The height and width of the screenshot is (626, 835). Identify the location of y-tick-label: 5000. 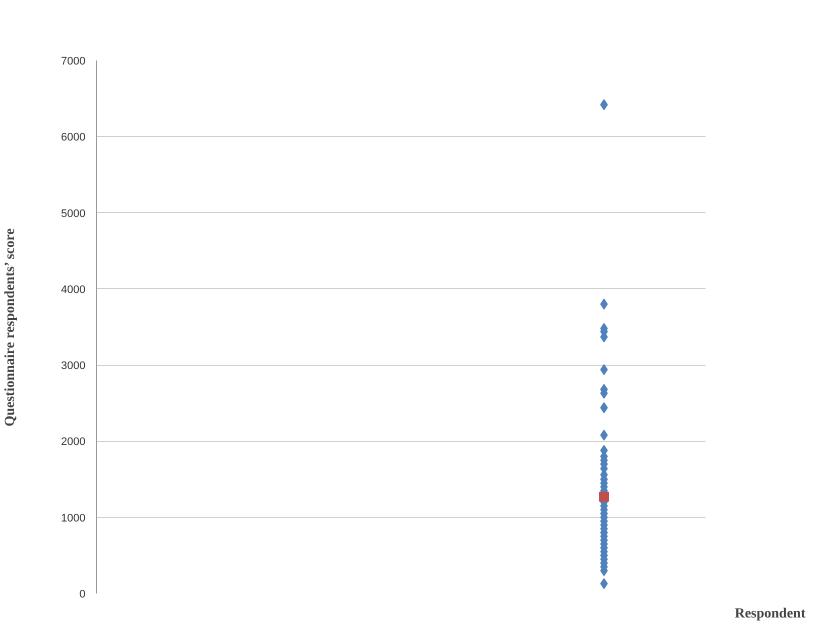
(73, 214).